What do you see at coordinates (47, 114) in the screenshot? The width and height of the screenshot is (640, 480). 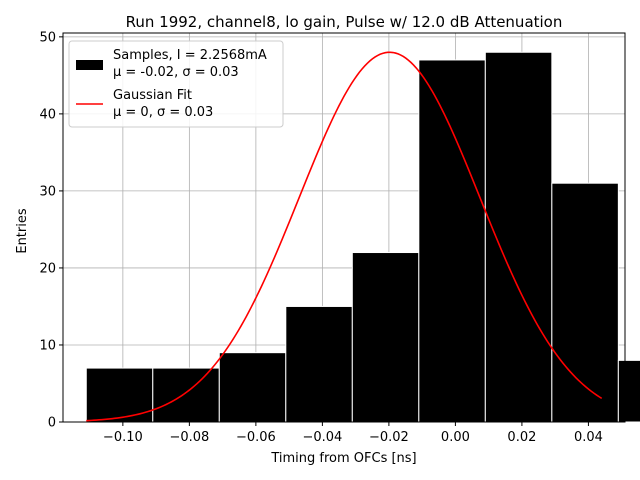 I see `y-tick-label: 40` at bounding box center [47, 114].